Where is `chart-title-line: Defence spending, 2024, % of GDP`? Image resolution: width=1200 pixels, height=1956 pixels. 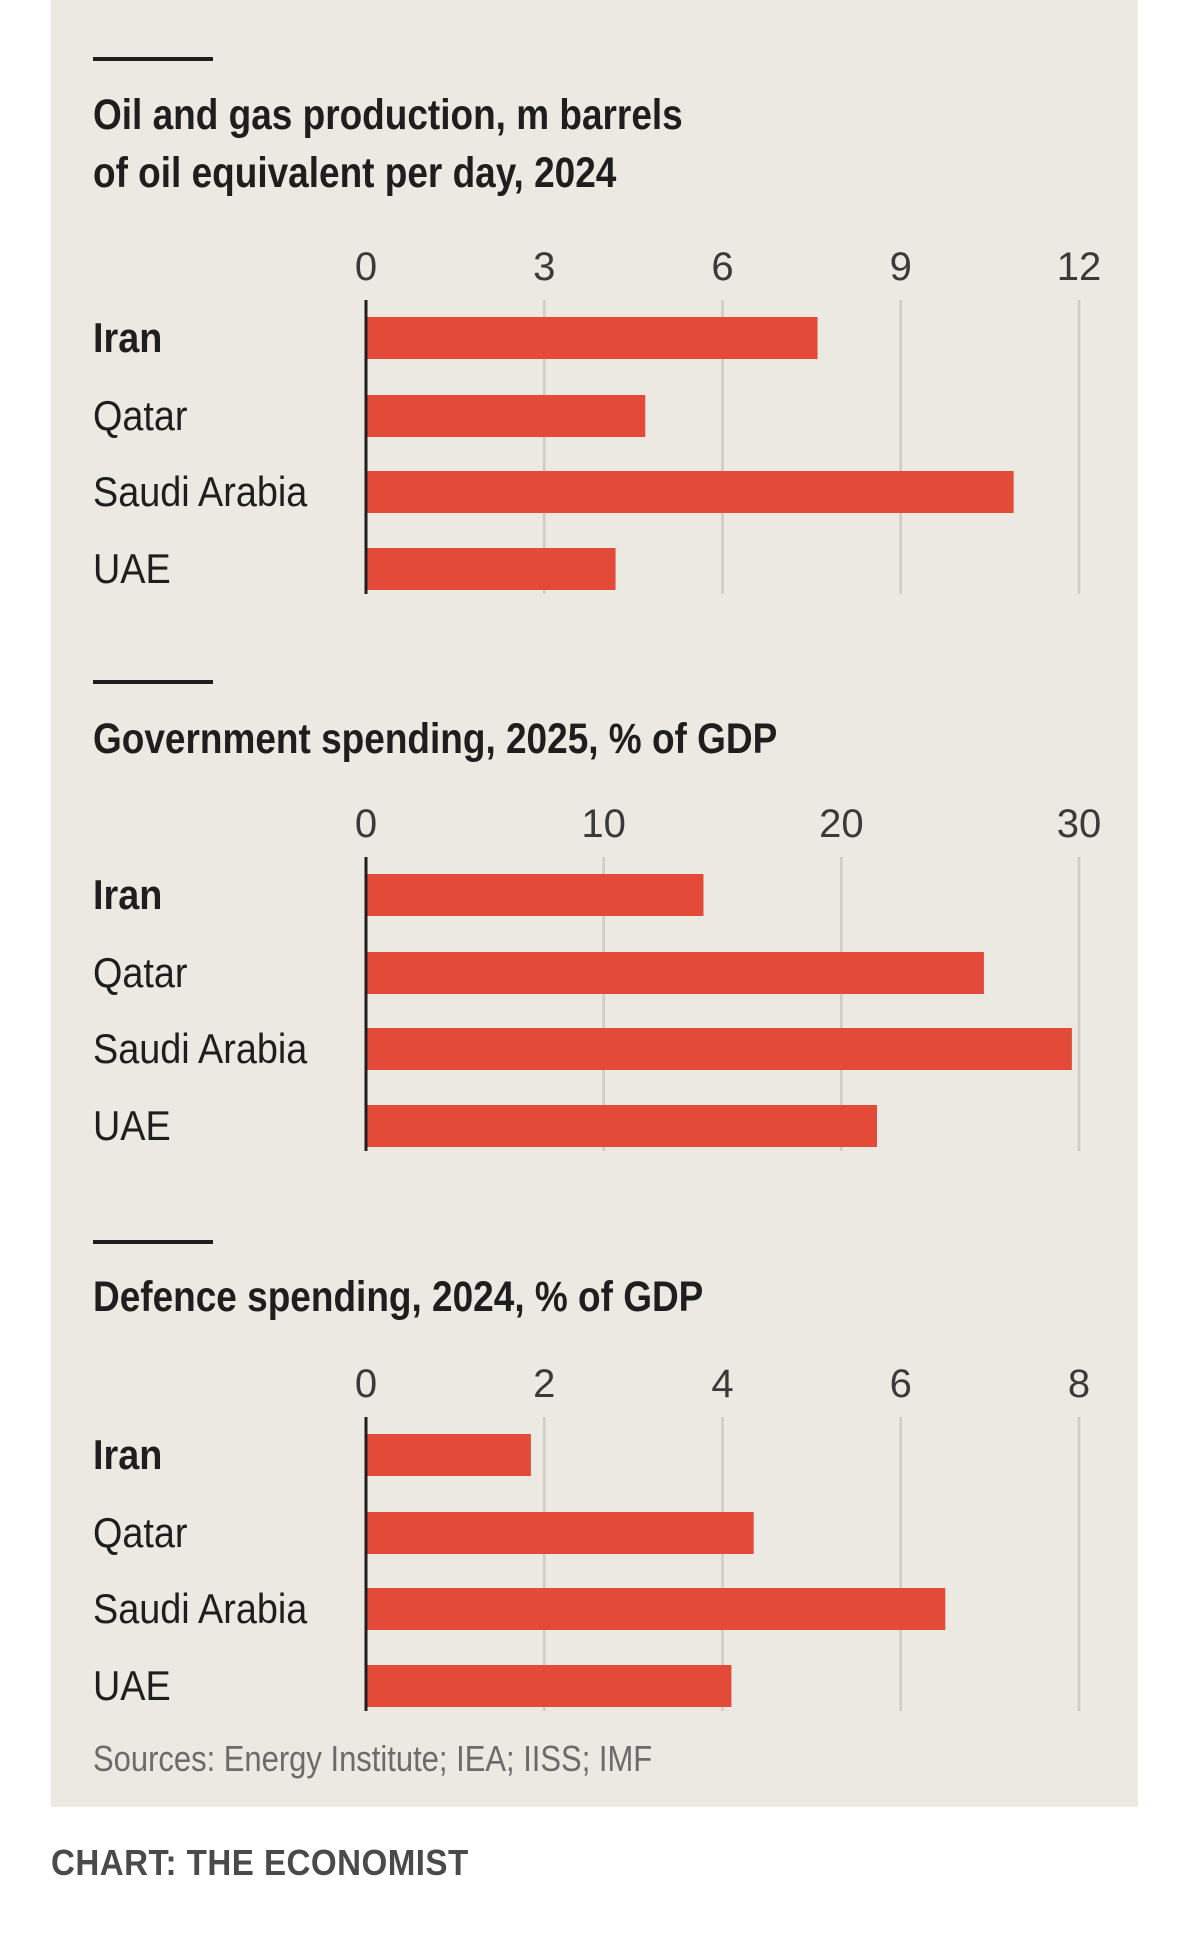 chart-title-line: Defence spending, 2024, % of GDP is located at coordinates (398, 1297).